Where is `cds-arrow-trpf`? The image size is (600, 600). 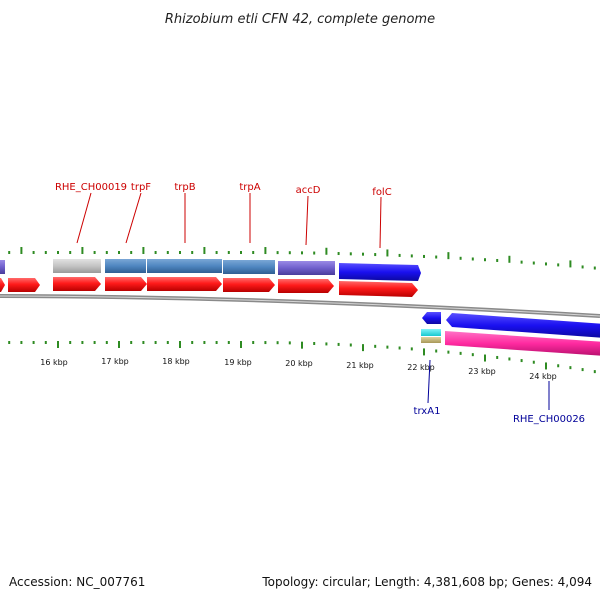 cds-arrow-trpf is located at coordinates (126, 284).